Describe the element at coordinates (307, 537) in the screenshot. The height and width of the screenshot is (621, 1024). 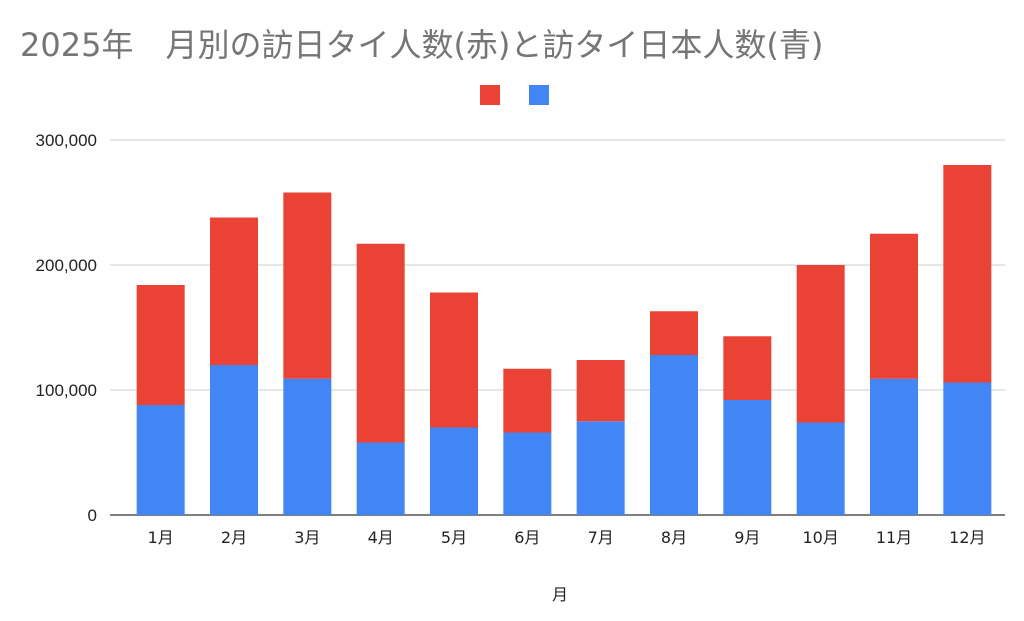
I see `x-tick-label: 3月` at that location.